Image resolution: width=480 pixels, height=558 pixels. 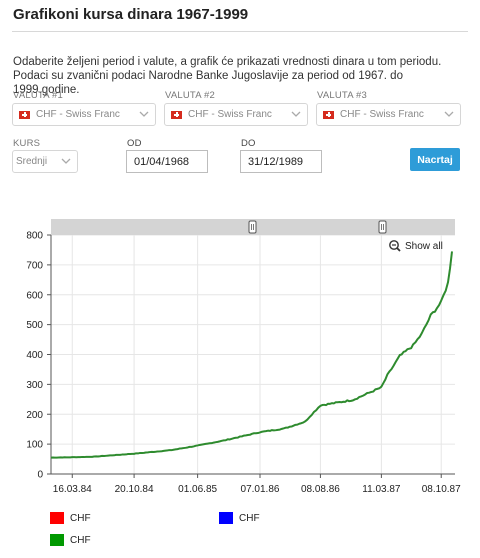 I want to click on x-tick-label: 16.03.84, so click(x=72, y=489).